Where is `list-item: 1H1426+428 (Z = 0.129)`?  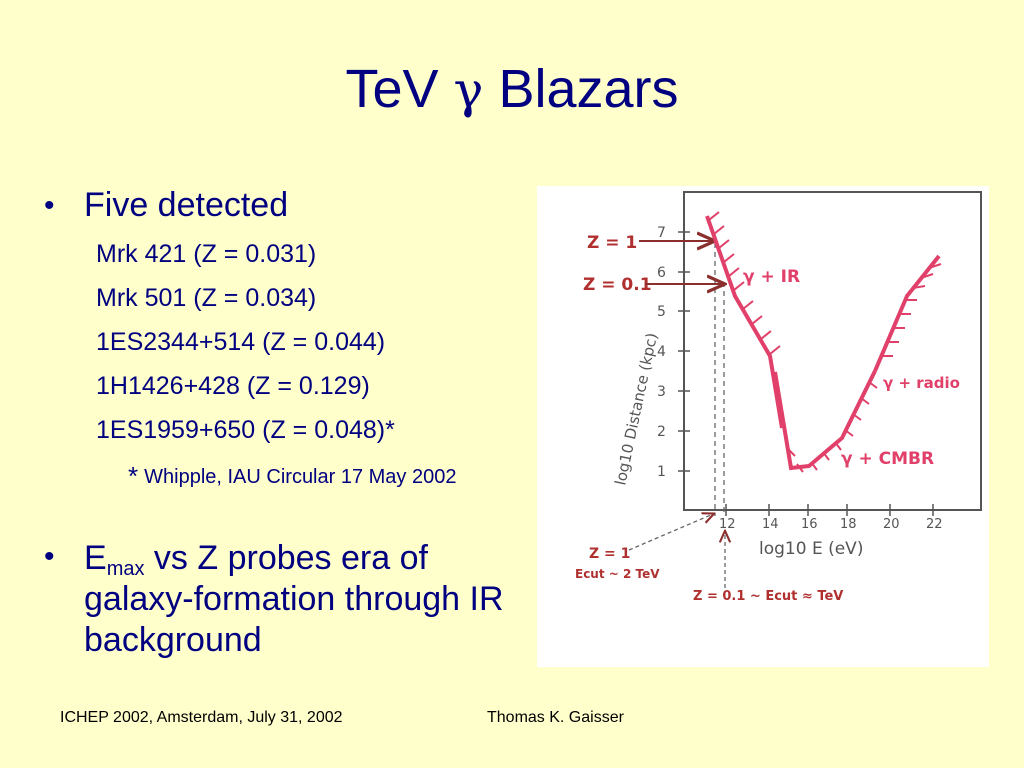
list-item: 1H1426+428 (Z = 0.129) is located at coordinates (233, 386).